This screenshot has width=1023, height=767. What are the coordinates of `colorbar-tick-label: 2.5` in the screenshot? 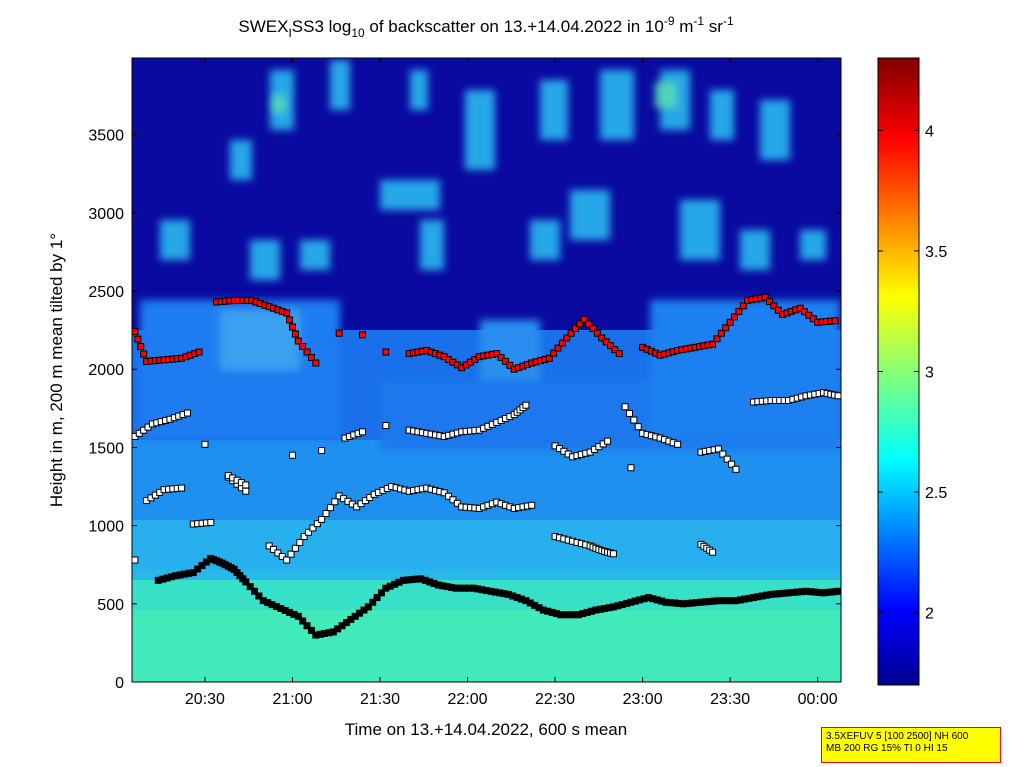 It's located at (936, 493).